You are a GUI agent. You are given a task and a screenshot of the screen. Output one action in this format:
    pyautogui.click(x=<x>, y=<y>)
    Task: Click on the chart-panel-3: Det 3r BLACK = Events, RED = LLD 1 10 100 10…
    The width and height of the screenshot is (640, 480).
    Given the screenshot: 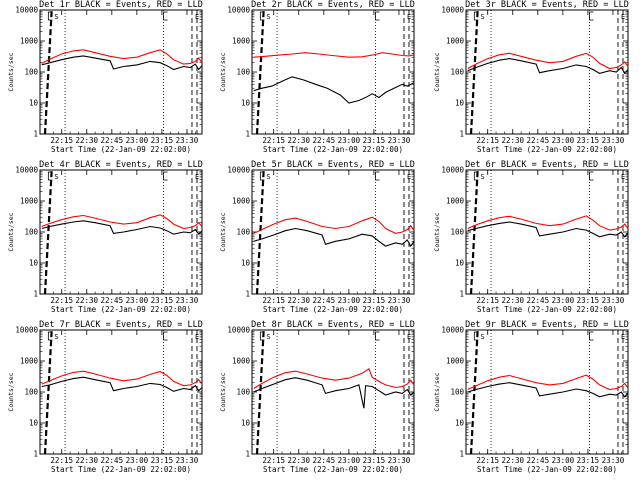 What is the action you would take?
    pyautogui.click(x=531, y=77)
    